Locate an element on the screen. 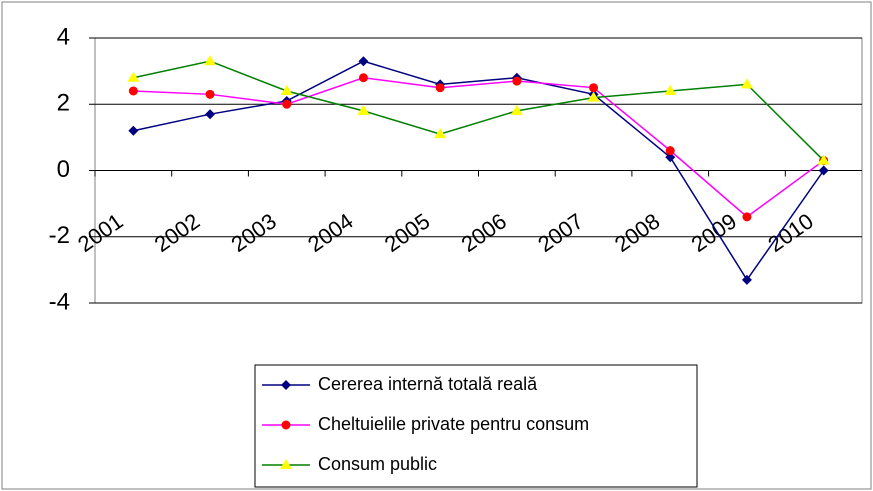 This screenshot has width=873, height=491. y-tick-label: 0 is located at coordinates (63, 169).